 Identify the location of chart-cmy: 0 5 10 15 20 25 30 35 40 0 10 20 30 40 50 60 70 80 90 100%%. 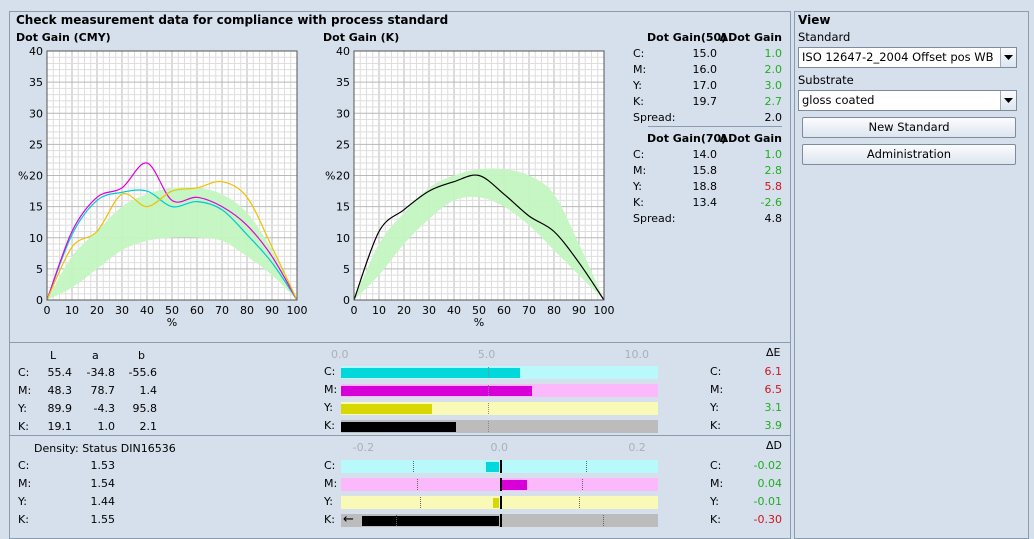
(163, 187).